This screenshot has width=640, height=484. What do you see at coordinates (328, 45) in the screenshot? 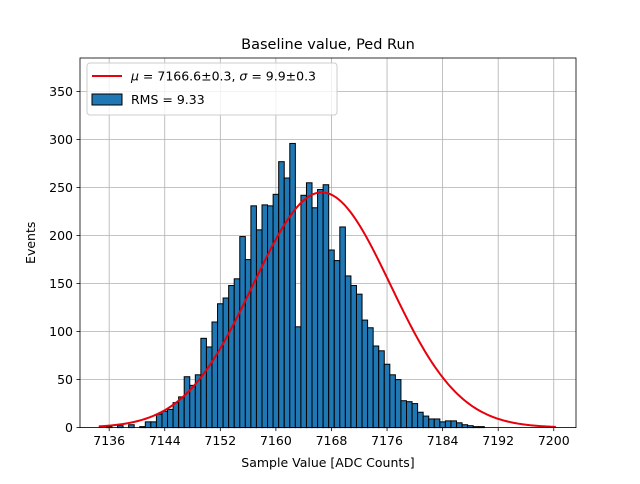
I see `chart-title: Baseline value, Ped Run` at bounding box center [328, 45].